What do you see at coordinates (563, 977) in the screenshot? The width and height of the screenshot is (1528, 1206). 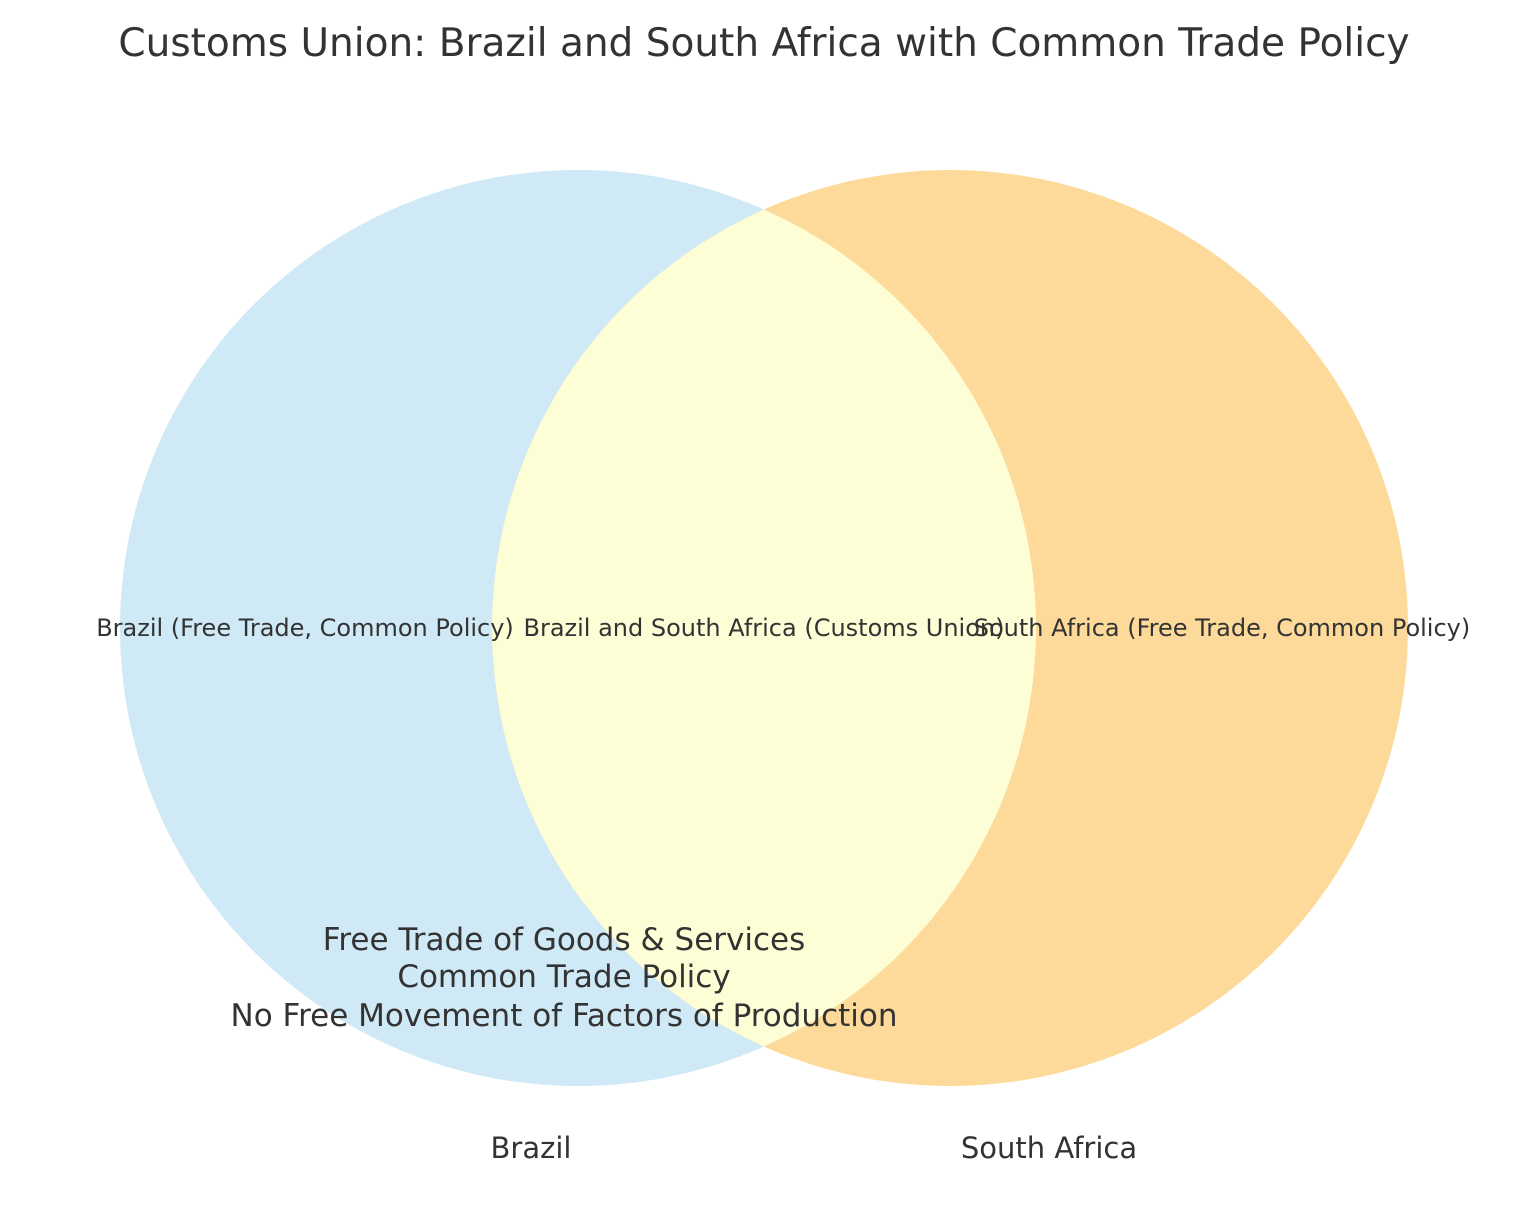 I see `note-line-common-policy: Common Trade Policy` at bounding box center [563, 977].